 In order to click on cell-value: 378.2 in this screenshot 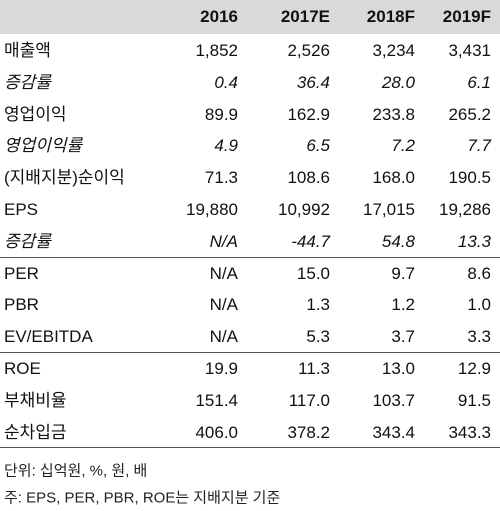, I will do `click(308, 432)`.